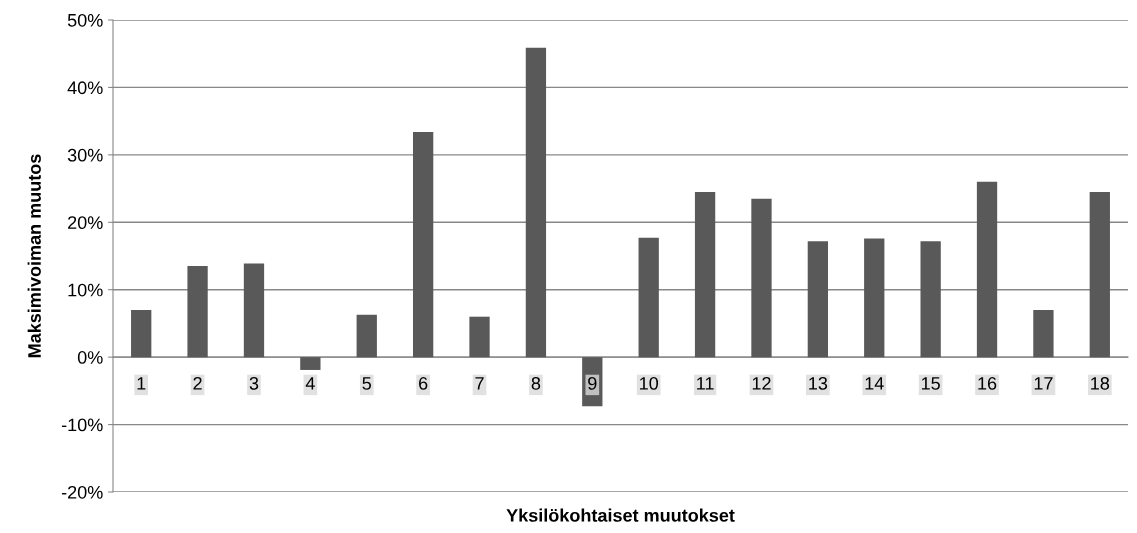 This screenshot has height=533, width=1137. What do you see at coordinates (818, 383) in the screenshot?
I see `x-tick-label: 13` at bounding box center [818, 383].